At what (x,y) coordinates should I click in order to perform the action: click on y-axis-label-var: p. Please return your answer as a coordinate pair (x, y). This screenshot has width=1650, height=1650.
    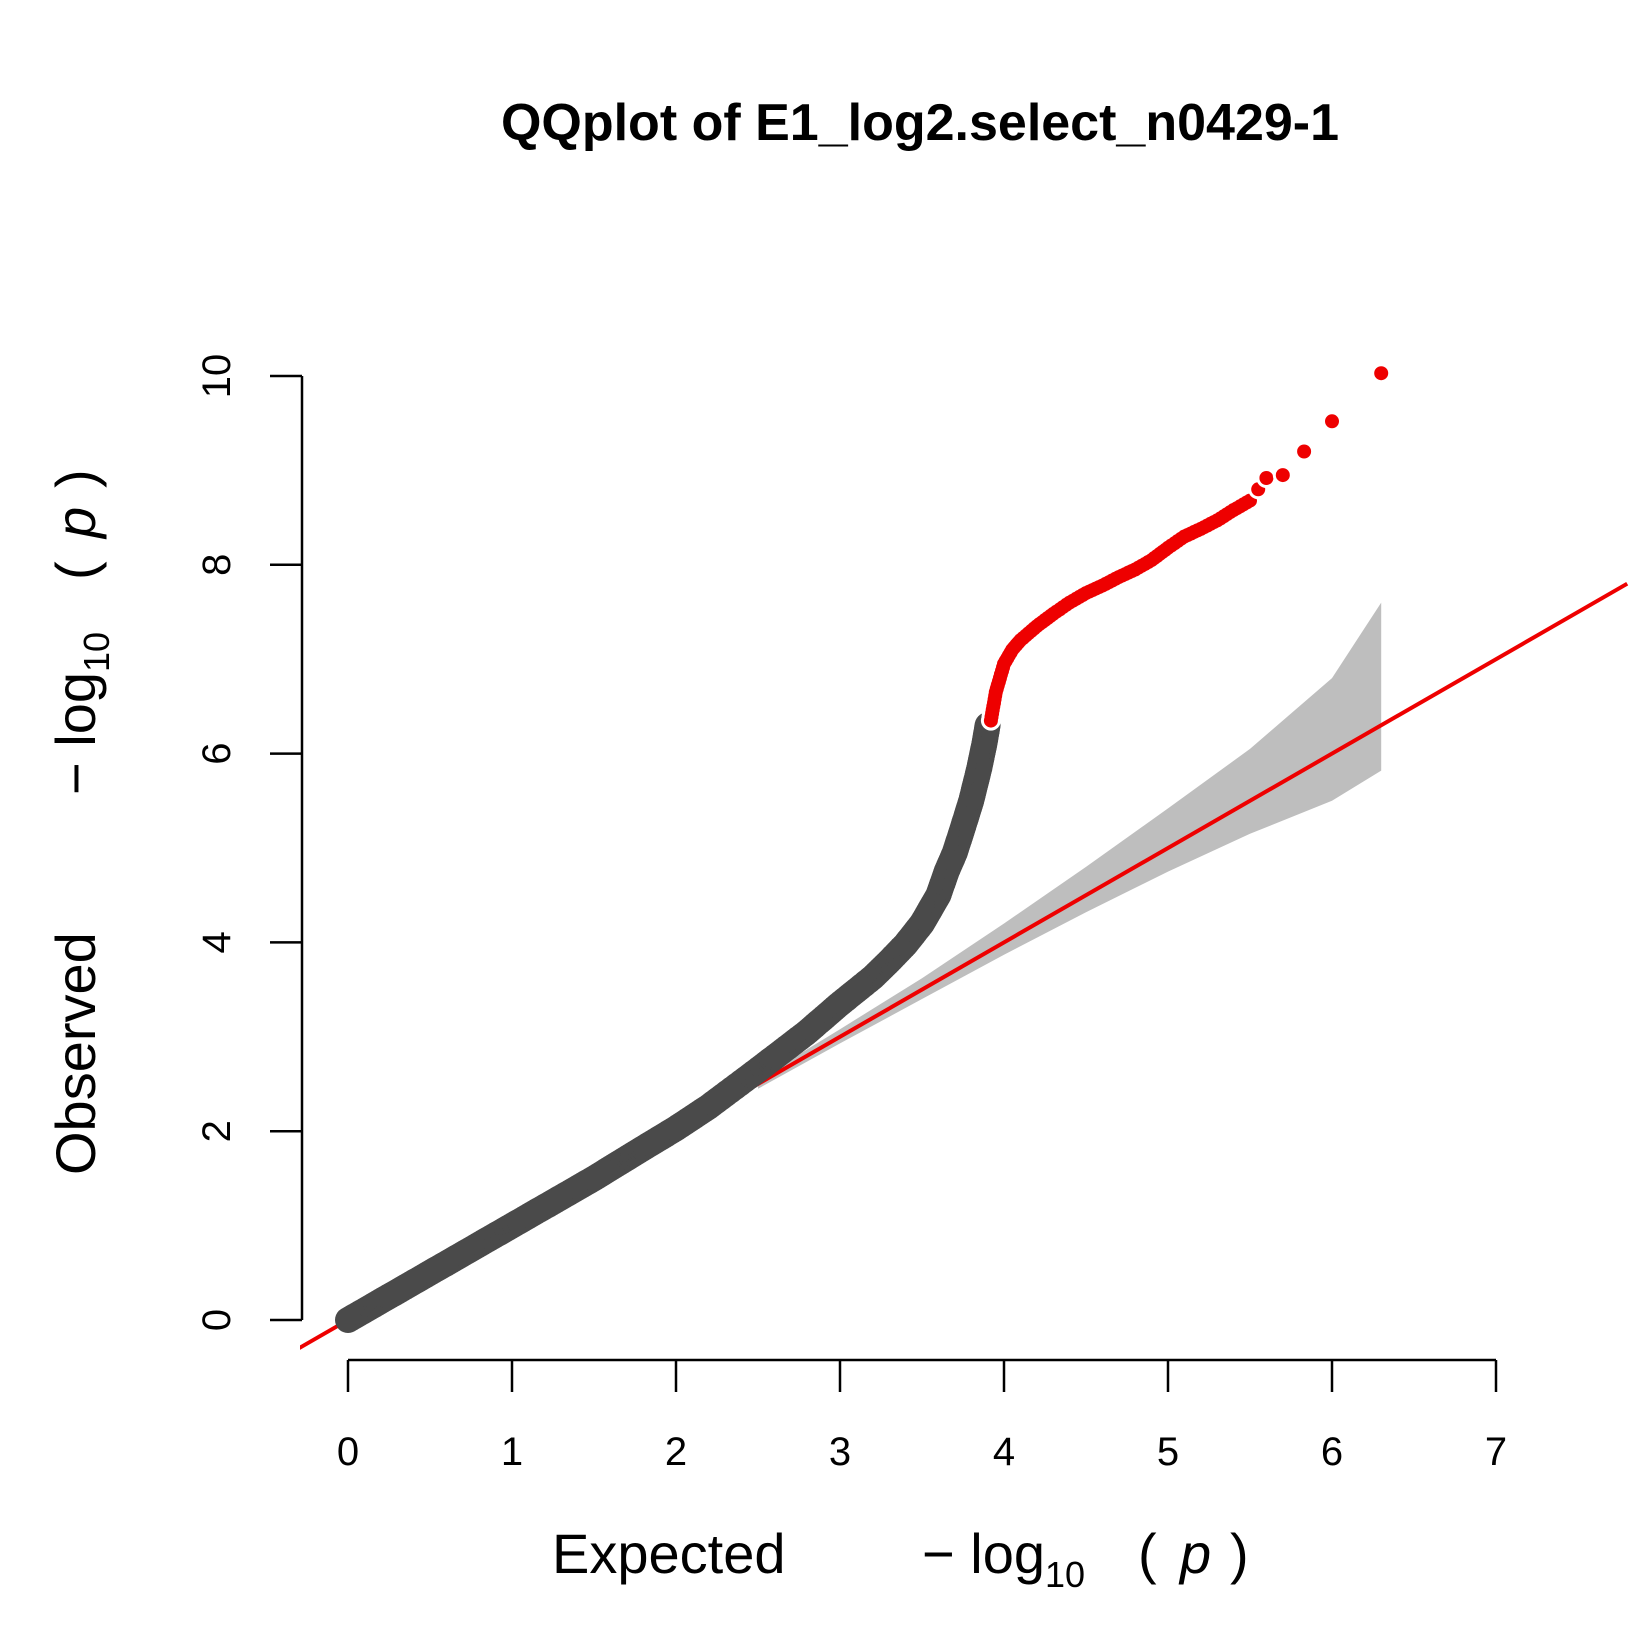
    Looking at the image, I should click on (75, 523).